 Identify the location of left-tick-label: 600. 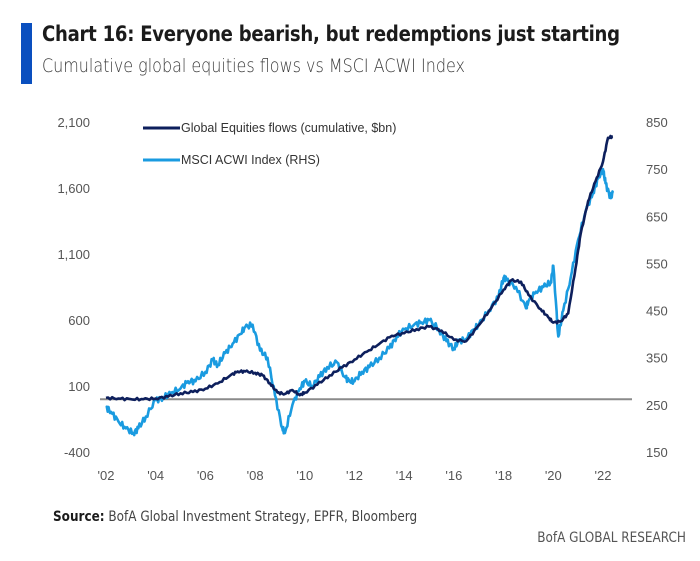
(79, 320).